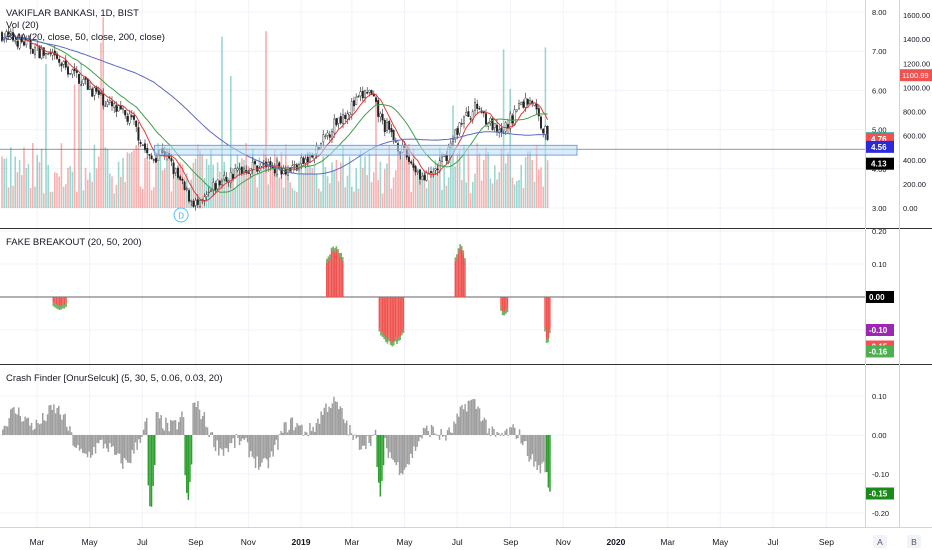 Image resolution: width=932 pixels, height=550 pixels. I want to click on scale-button-a: A, so click(880, 542).